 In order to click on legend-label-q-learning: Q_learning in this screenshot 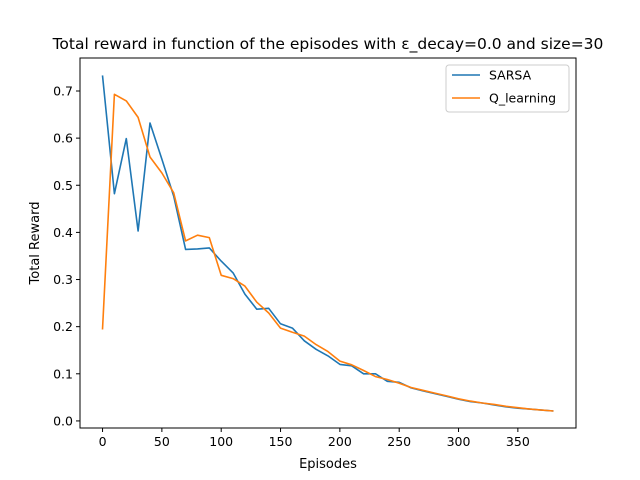, I will do `click(522, 98)`.